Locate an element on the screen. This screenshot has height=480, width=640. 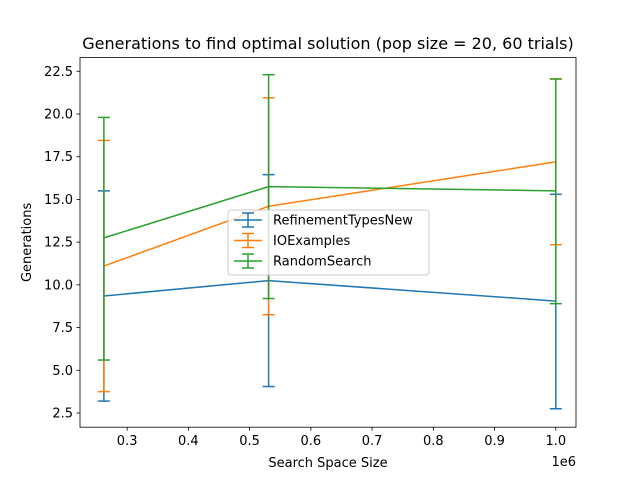
y-tick-label: 5.0 is located at coordinates (62, 371).